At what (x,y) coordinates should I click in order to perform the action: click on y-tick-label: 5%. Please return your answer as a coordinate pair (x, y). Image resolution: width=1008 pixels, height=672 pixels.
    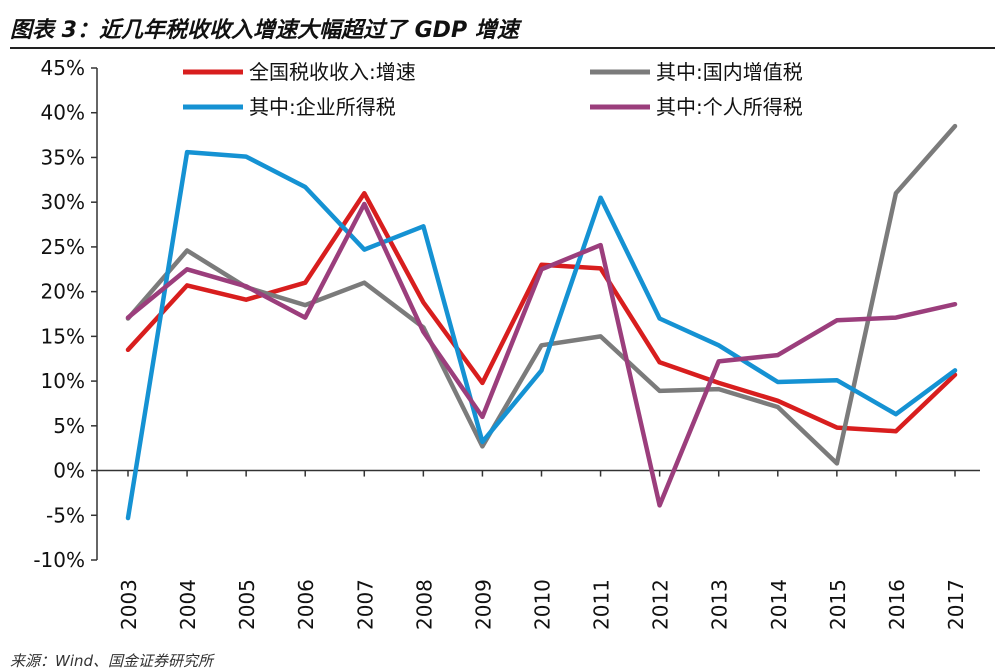
    Looking at the image, I should click on (69, 426).